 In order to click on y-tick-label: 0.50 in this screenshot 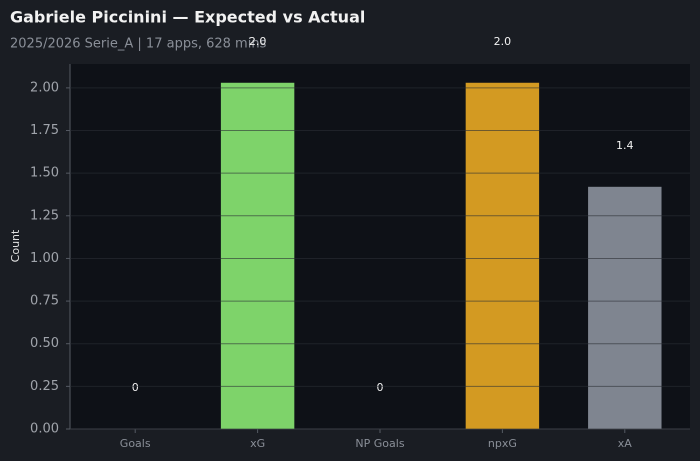, I will do `click(44, 343)`.